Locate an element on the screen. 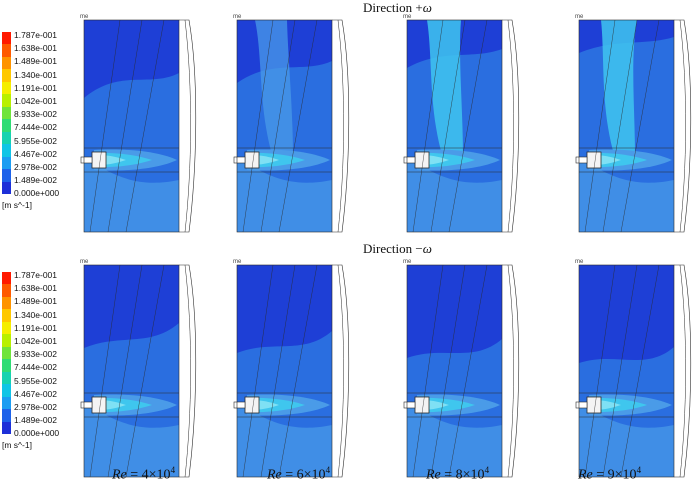  re-value: = 8×10 is located at coordinates (462, 475).